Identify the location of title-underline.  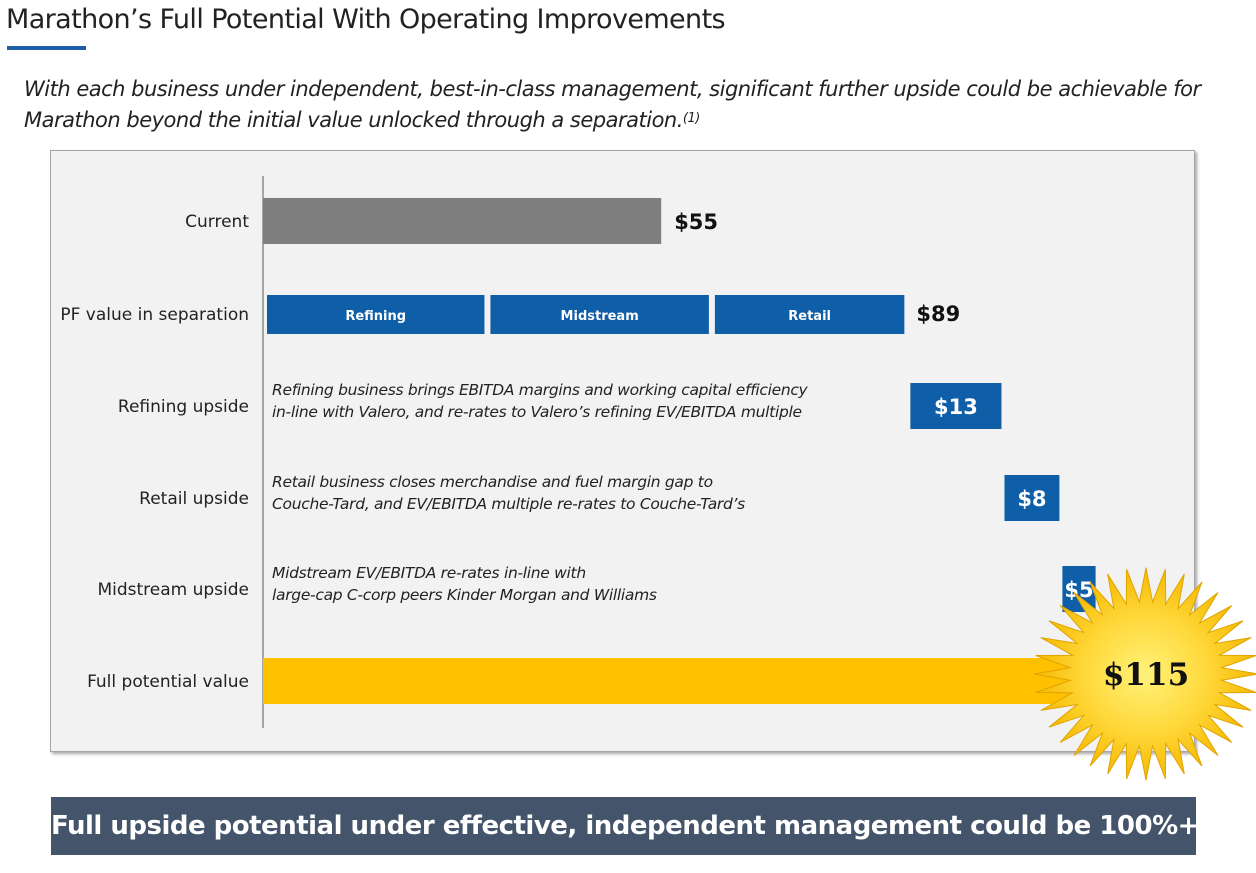
(46, 48).